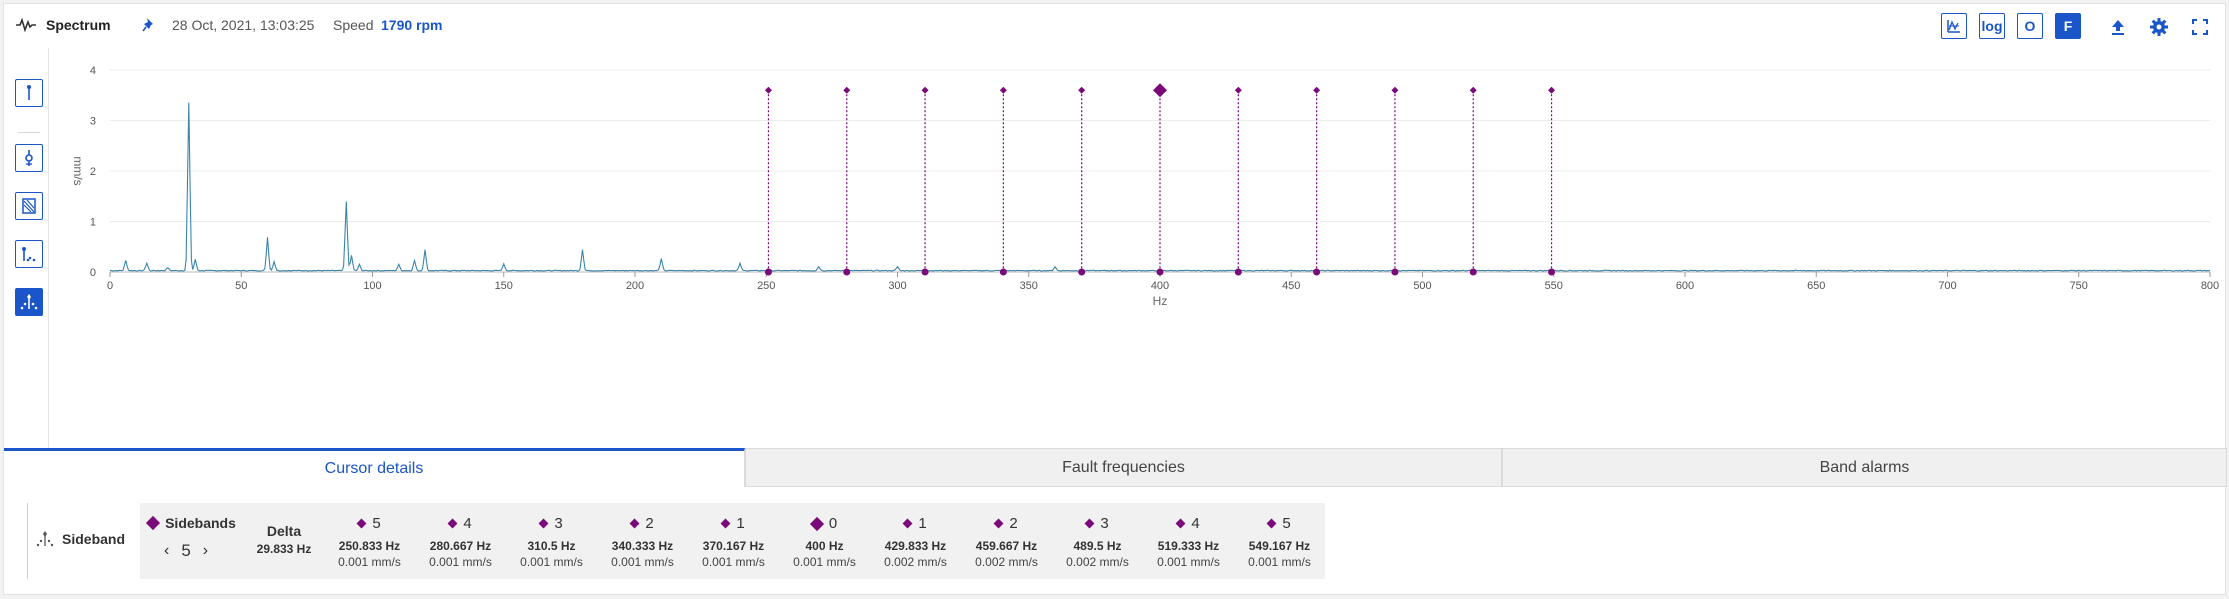 The width and height of the screenshot is (2229, 599). What do you see at coordinates (766, 286) in the screenshot?
I see `x-tick-label: 250` at bounding box center [766, 286].